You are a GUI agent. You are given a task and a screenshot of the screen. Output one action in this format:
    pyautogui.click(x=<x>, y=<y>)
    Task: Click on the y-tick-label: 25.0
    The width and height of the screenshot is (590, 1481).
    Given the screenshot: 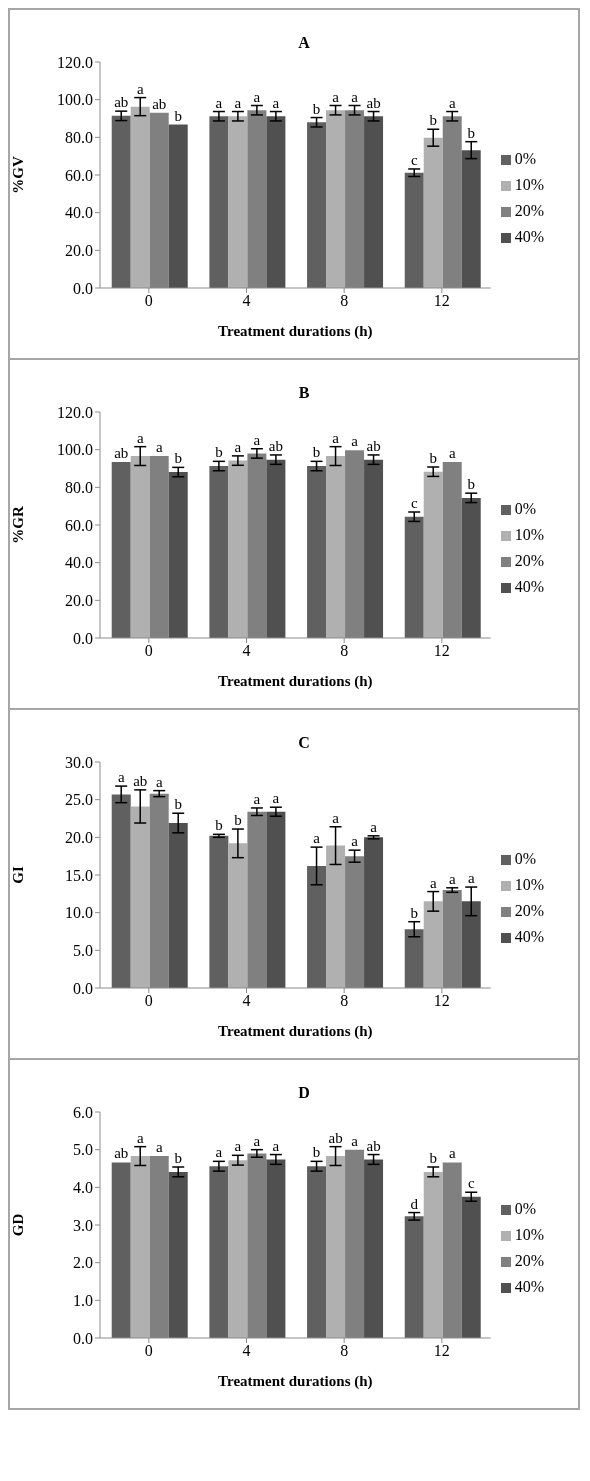 What is the action you would take?
    pyautogui.click(x=79, y=800)
    